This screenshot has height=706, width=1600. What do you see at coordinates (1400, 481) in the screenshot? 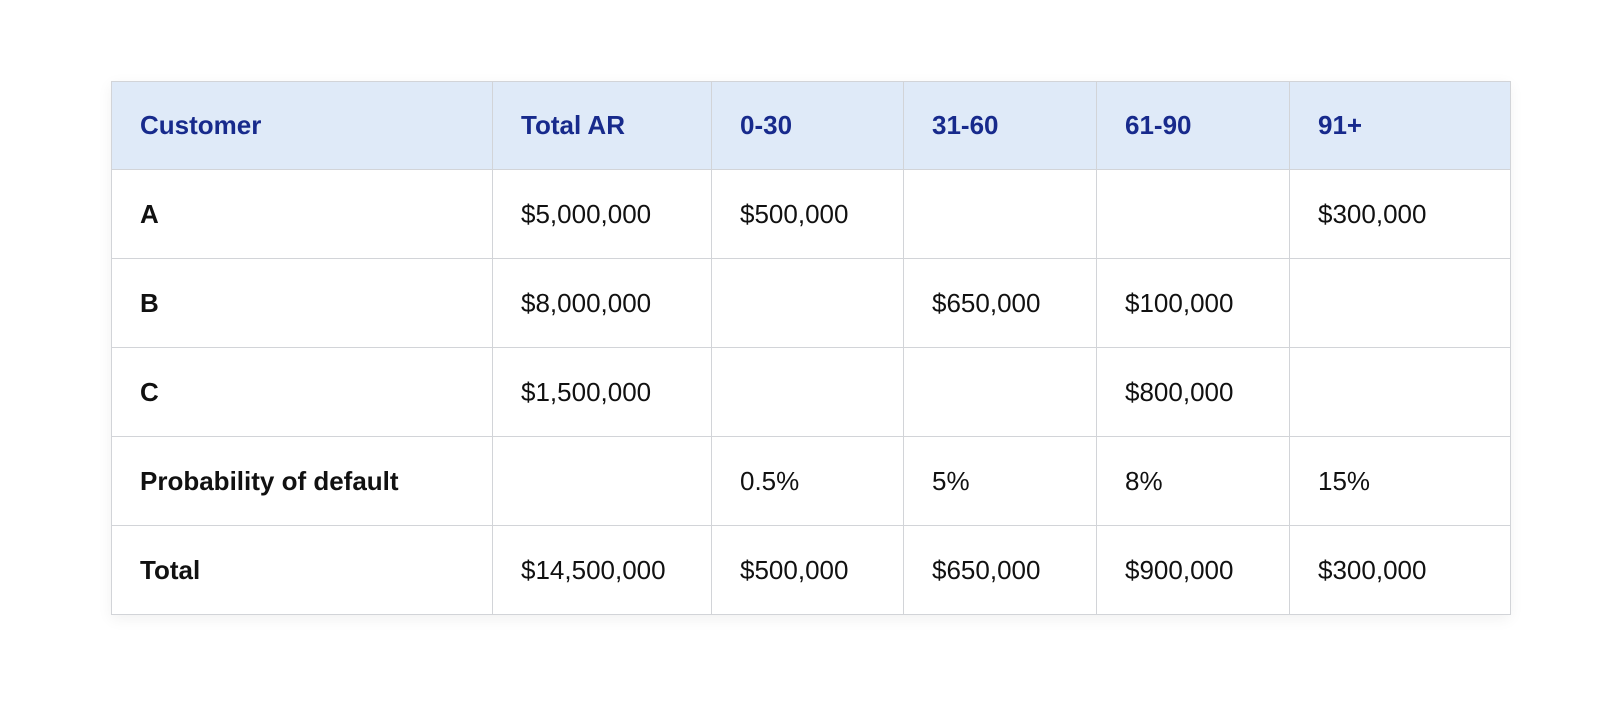
I see `table-cell: 15%` at bounding box center [1400, 481].